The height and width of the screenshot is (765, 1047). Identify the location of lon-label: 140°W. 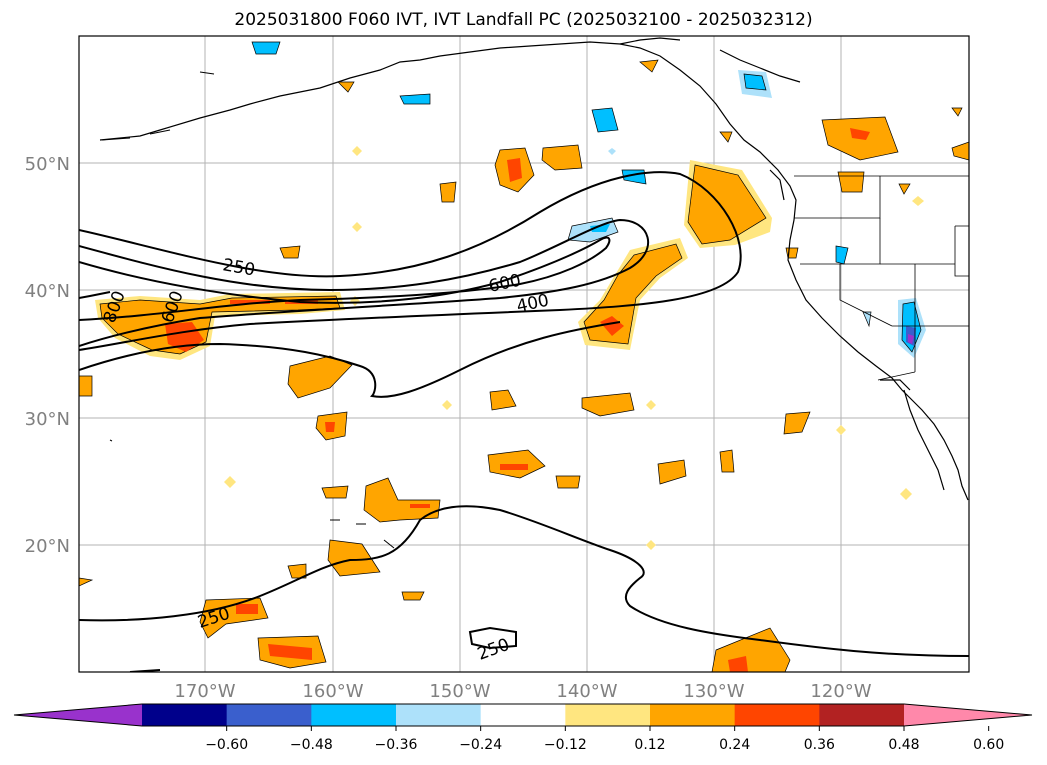
(586, 691).